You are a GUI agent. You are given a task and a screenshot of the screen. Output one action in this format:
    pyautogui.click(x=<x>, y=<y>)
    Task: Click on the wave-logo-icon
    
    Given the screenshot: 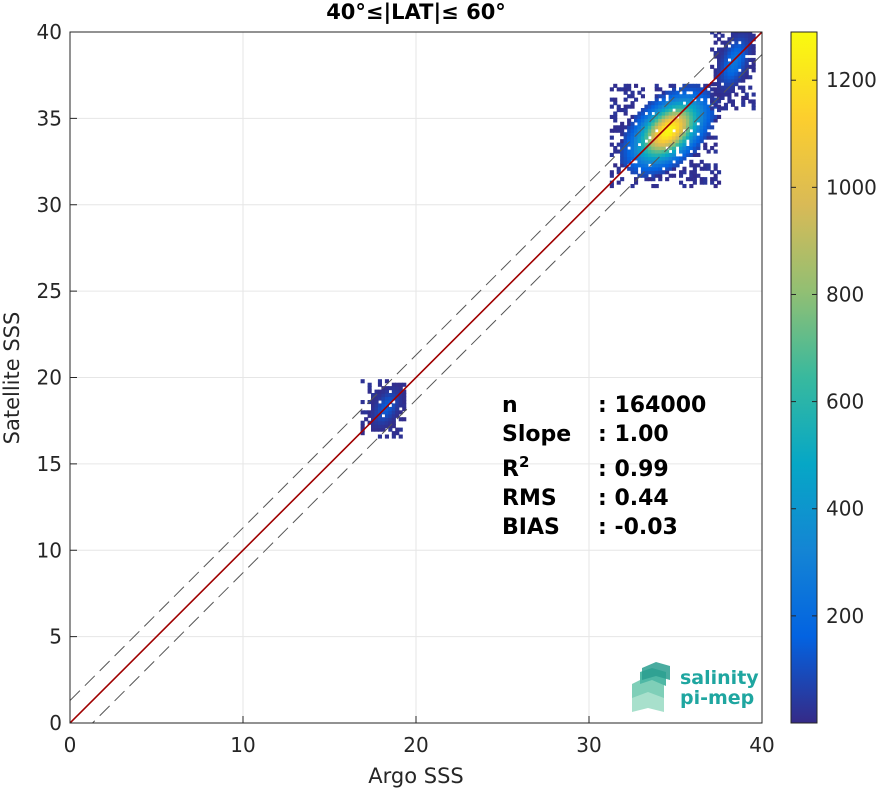 What is the action you would take?
    pyautogui.click(x=651, y=687)
    